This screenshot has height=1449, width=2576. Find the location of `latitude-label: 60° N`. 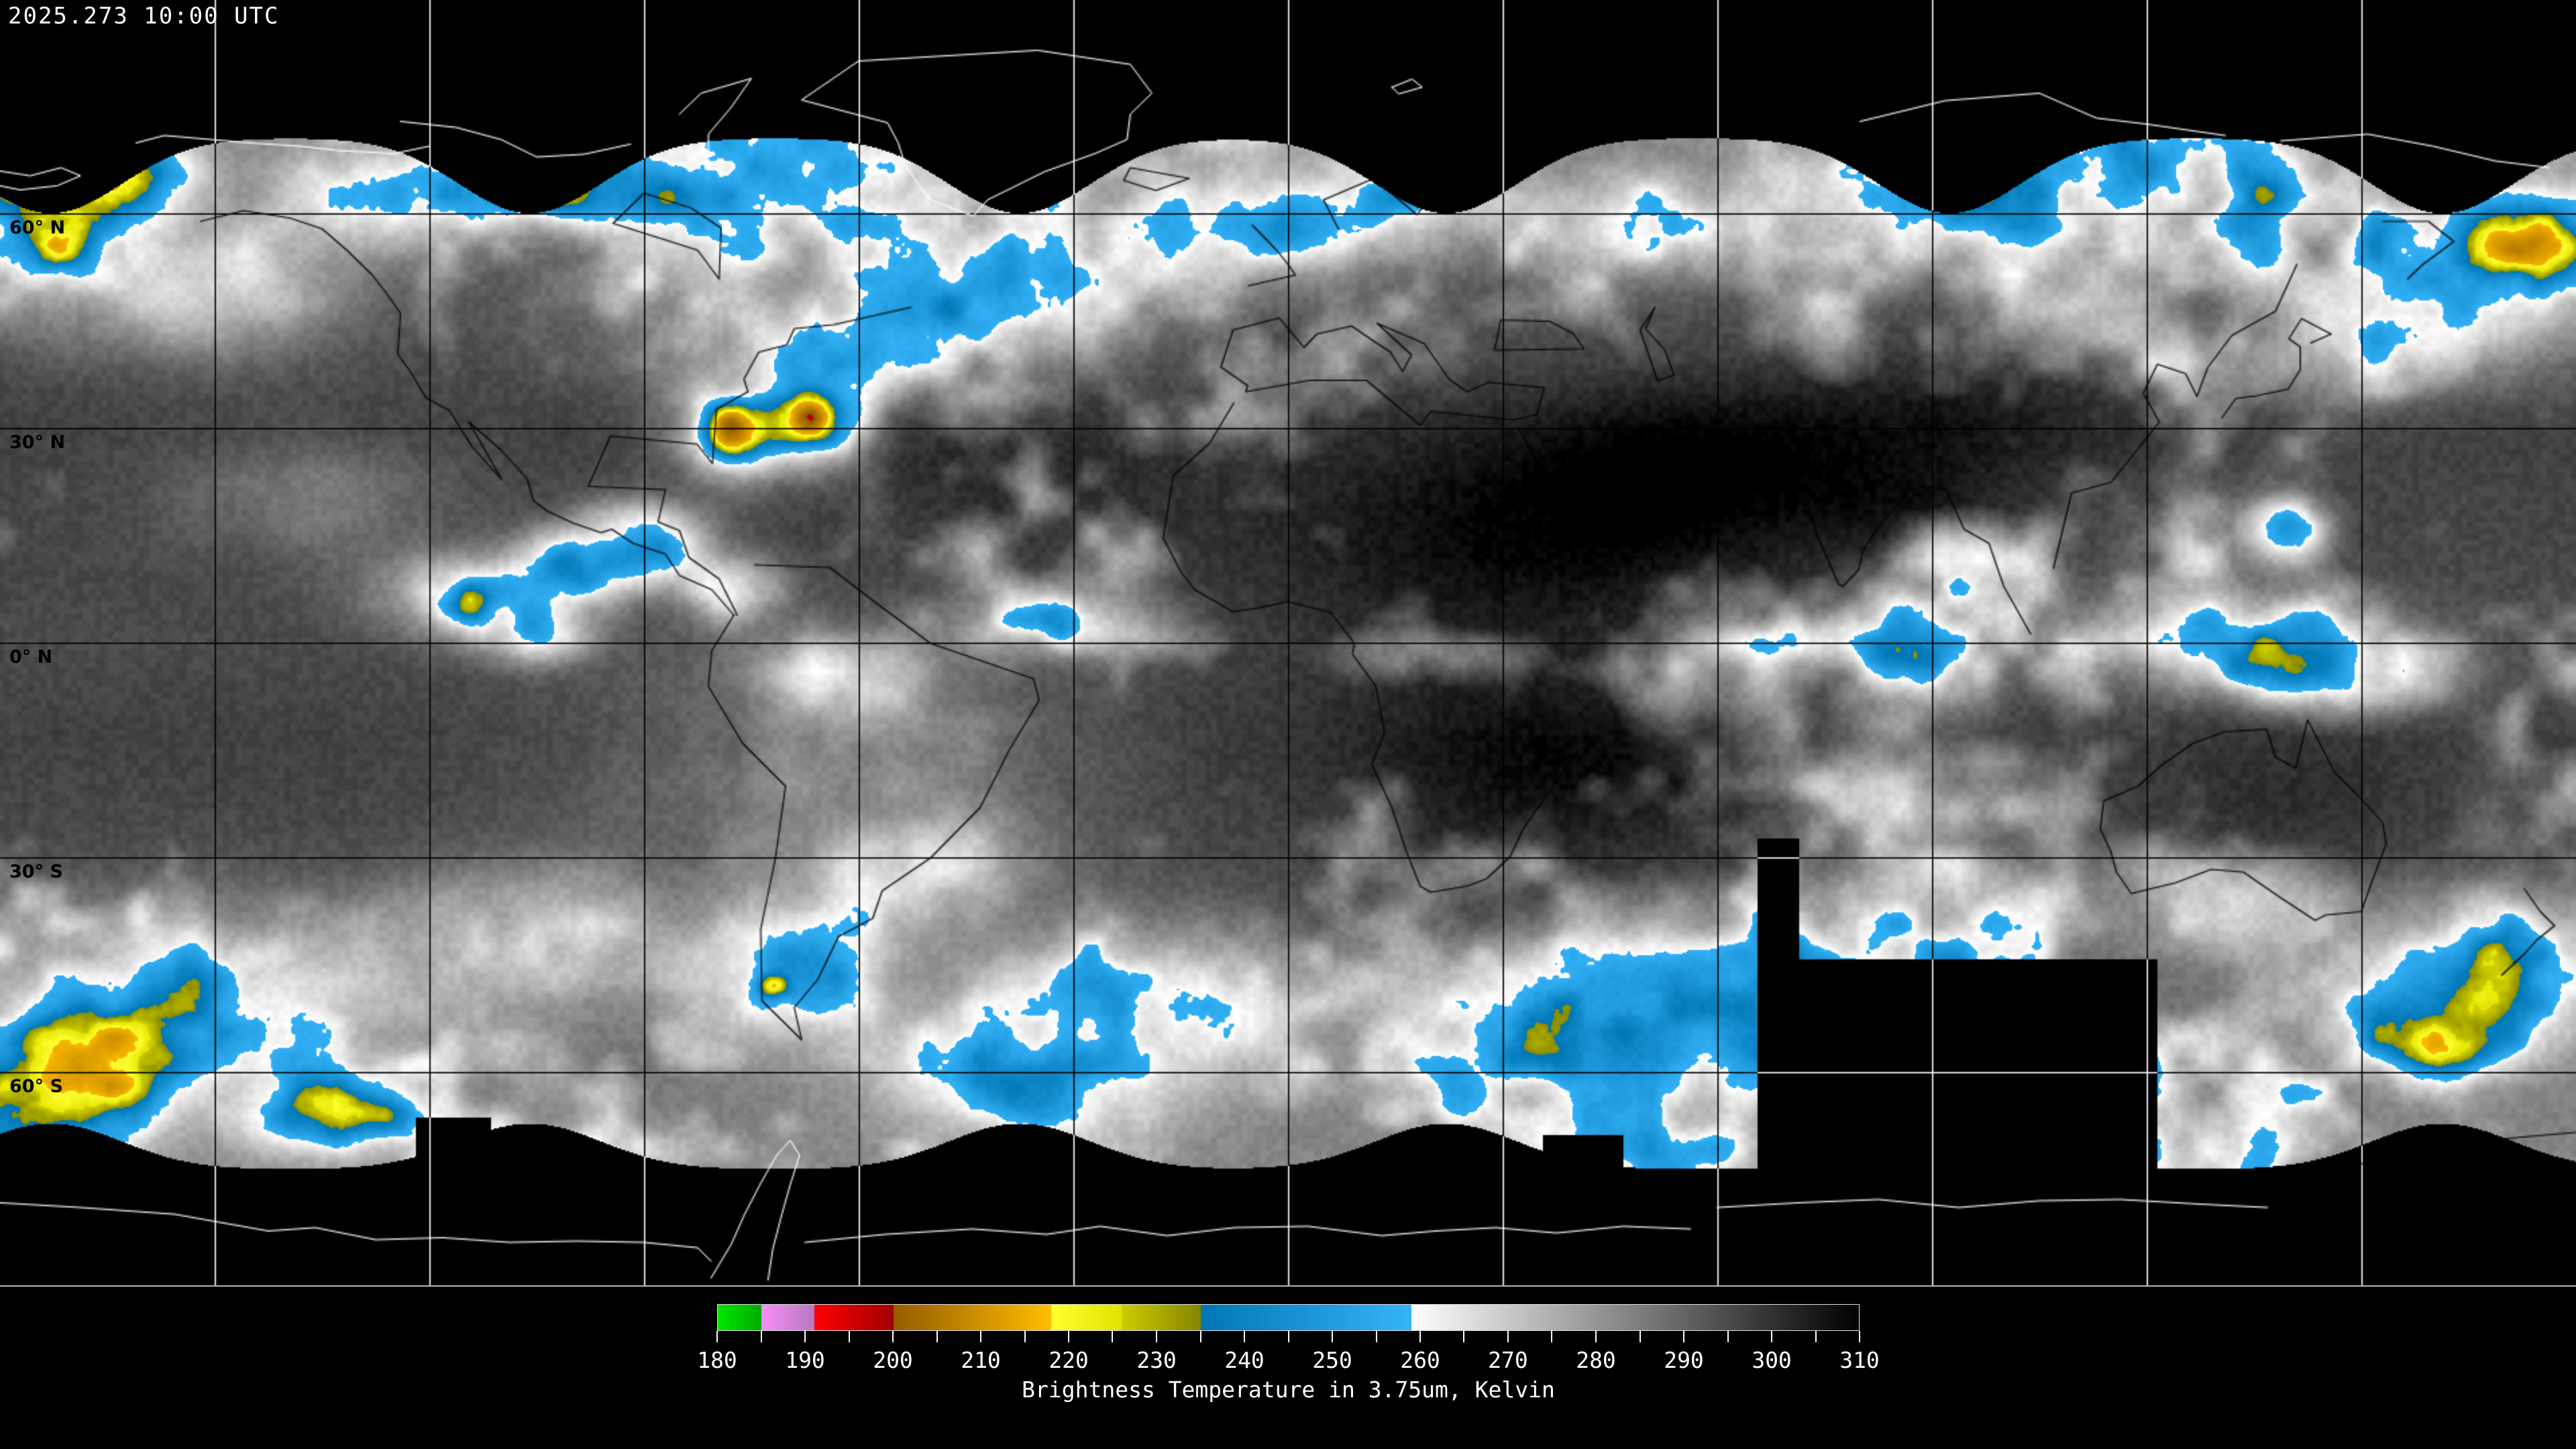

latitude-label: 60° N is located at coordinates (37, 227).